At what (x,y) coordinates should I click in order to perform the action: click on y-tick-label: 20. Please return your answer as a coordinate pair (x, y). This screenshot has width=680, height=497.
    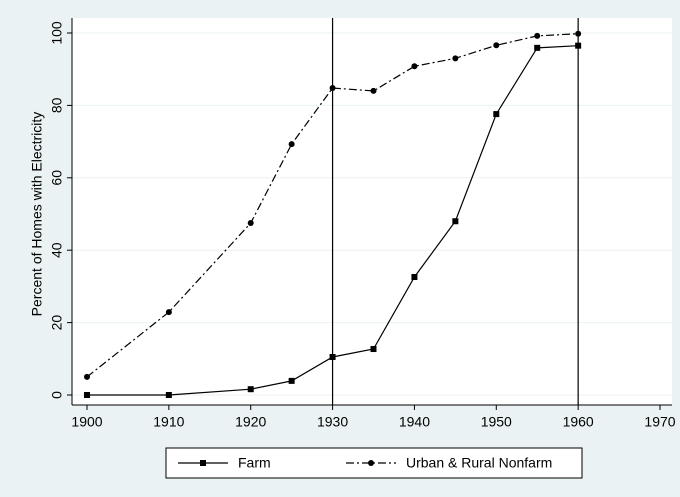
    Looking at the image, I should click on (57, 323).